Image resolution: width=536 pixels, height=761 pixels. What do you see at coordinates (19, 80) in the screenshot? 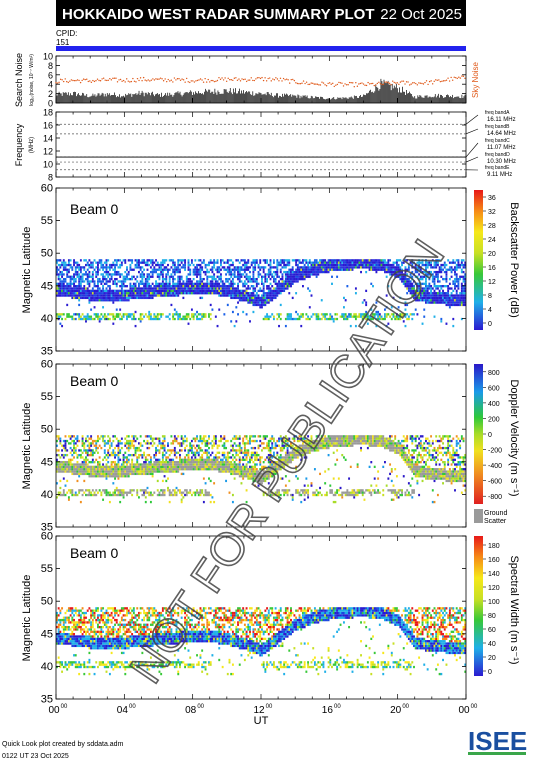
I see `search-noise-ylabel: Search Noise` at bounding box center [19, 80].